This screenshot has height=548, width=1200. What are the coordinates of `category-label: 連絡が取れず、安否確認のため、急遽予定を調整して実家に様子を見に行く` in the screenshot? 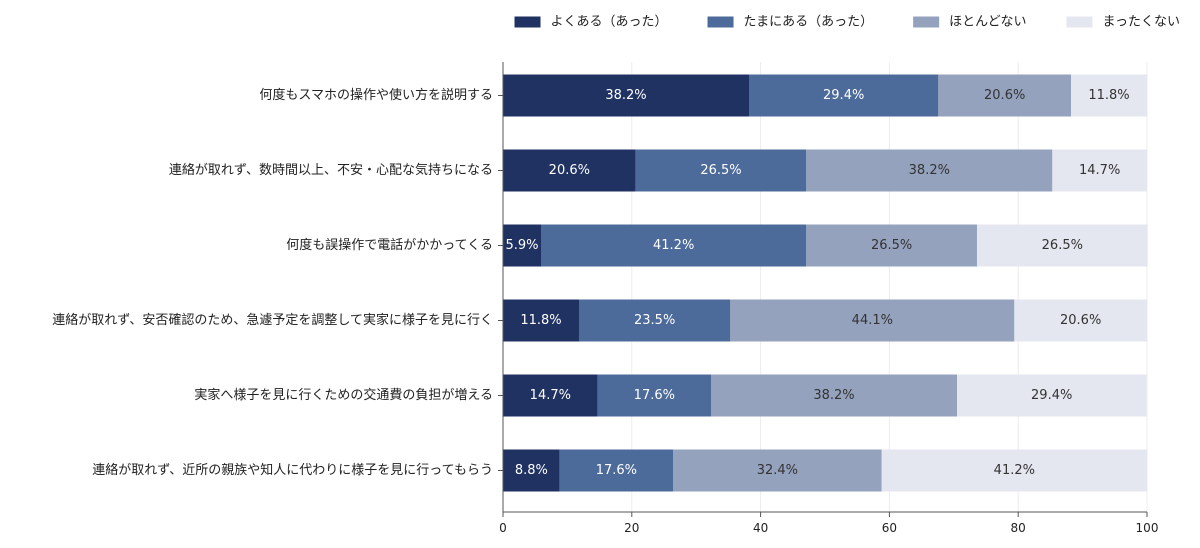 It's located at (272, 320).